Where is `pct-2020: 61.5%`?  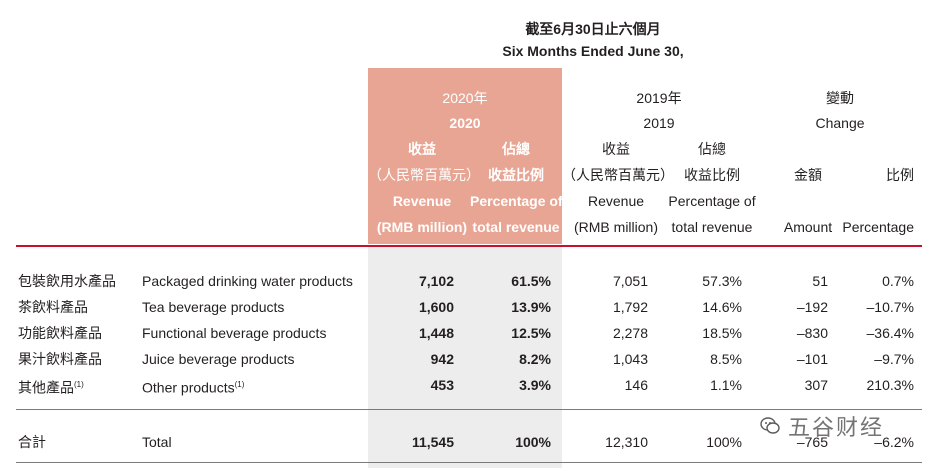
pct-2020: 61.5% is located at coordinates (531, 281).